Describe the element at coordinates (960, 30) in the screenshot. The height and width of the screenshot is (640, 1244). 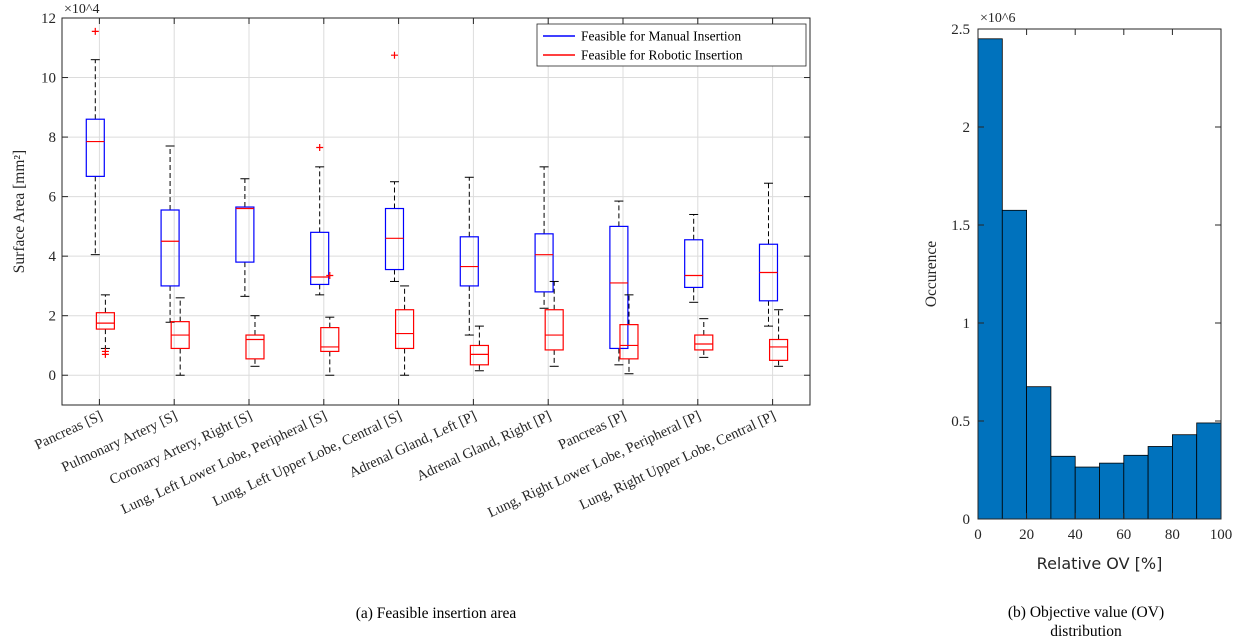
I see `y-tick-label: 2.5` at that location.